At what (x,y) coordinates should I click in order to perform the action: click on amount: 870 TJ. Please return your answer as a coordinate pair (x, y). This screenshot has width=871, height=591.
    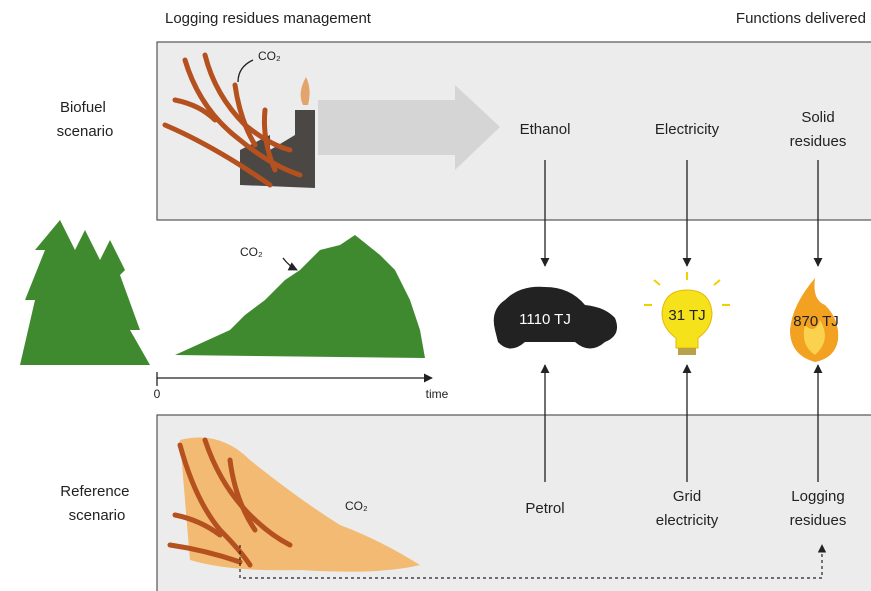
    Looking at the image, I should click on (816, 321).